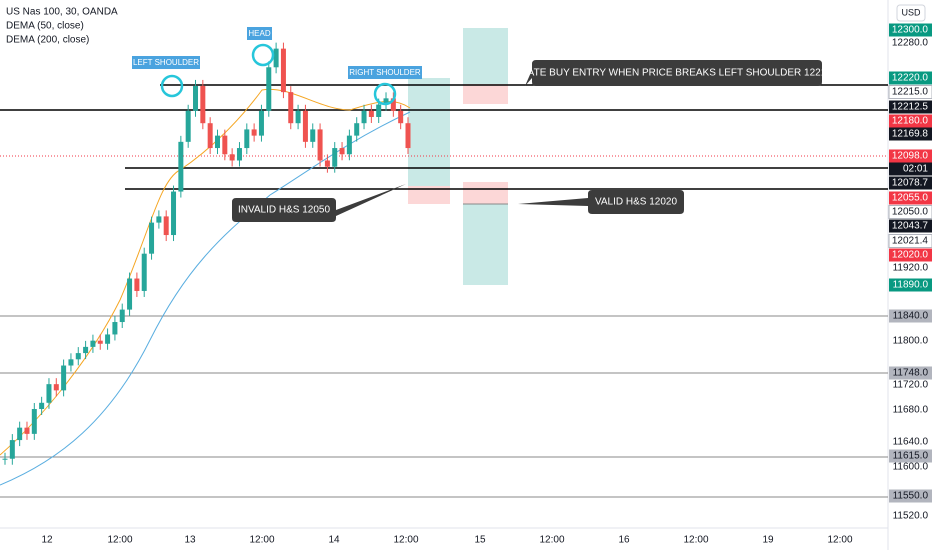 The image size is (932, 550). I want to click on price-label: 12078.7, so click(910, 183).